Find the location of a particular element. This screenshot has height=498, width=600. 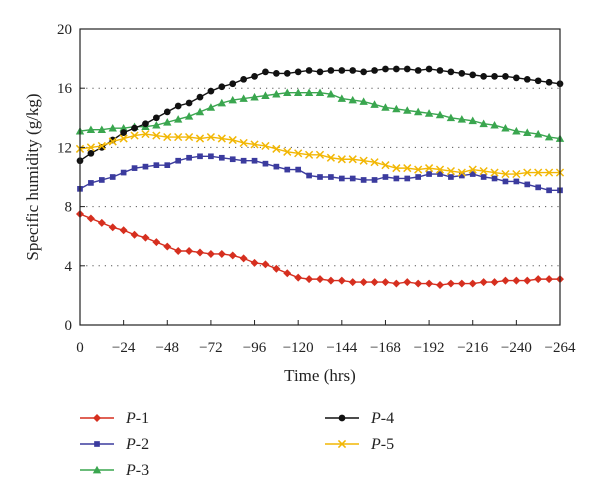

x-tick-label: −168 is located at coordinates (385, 348).